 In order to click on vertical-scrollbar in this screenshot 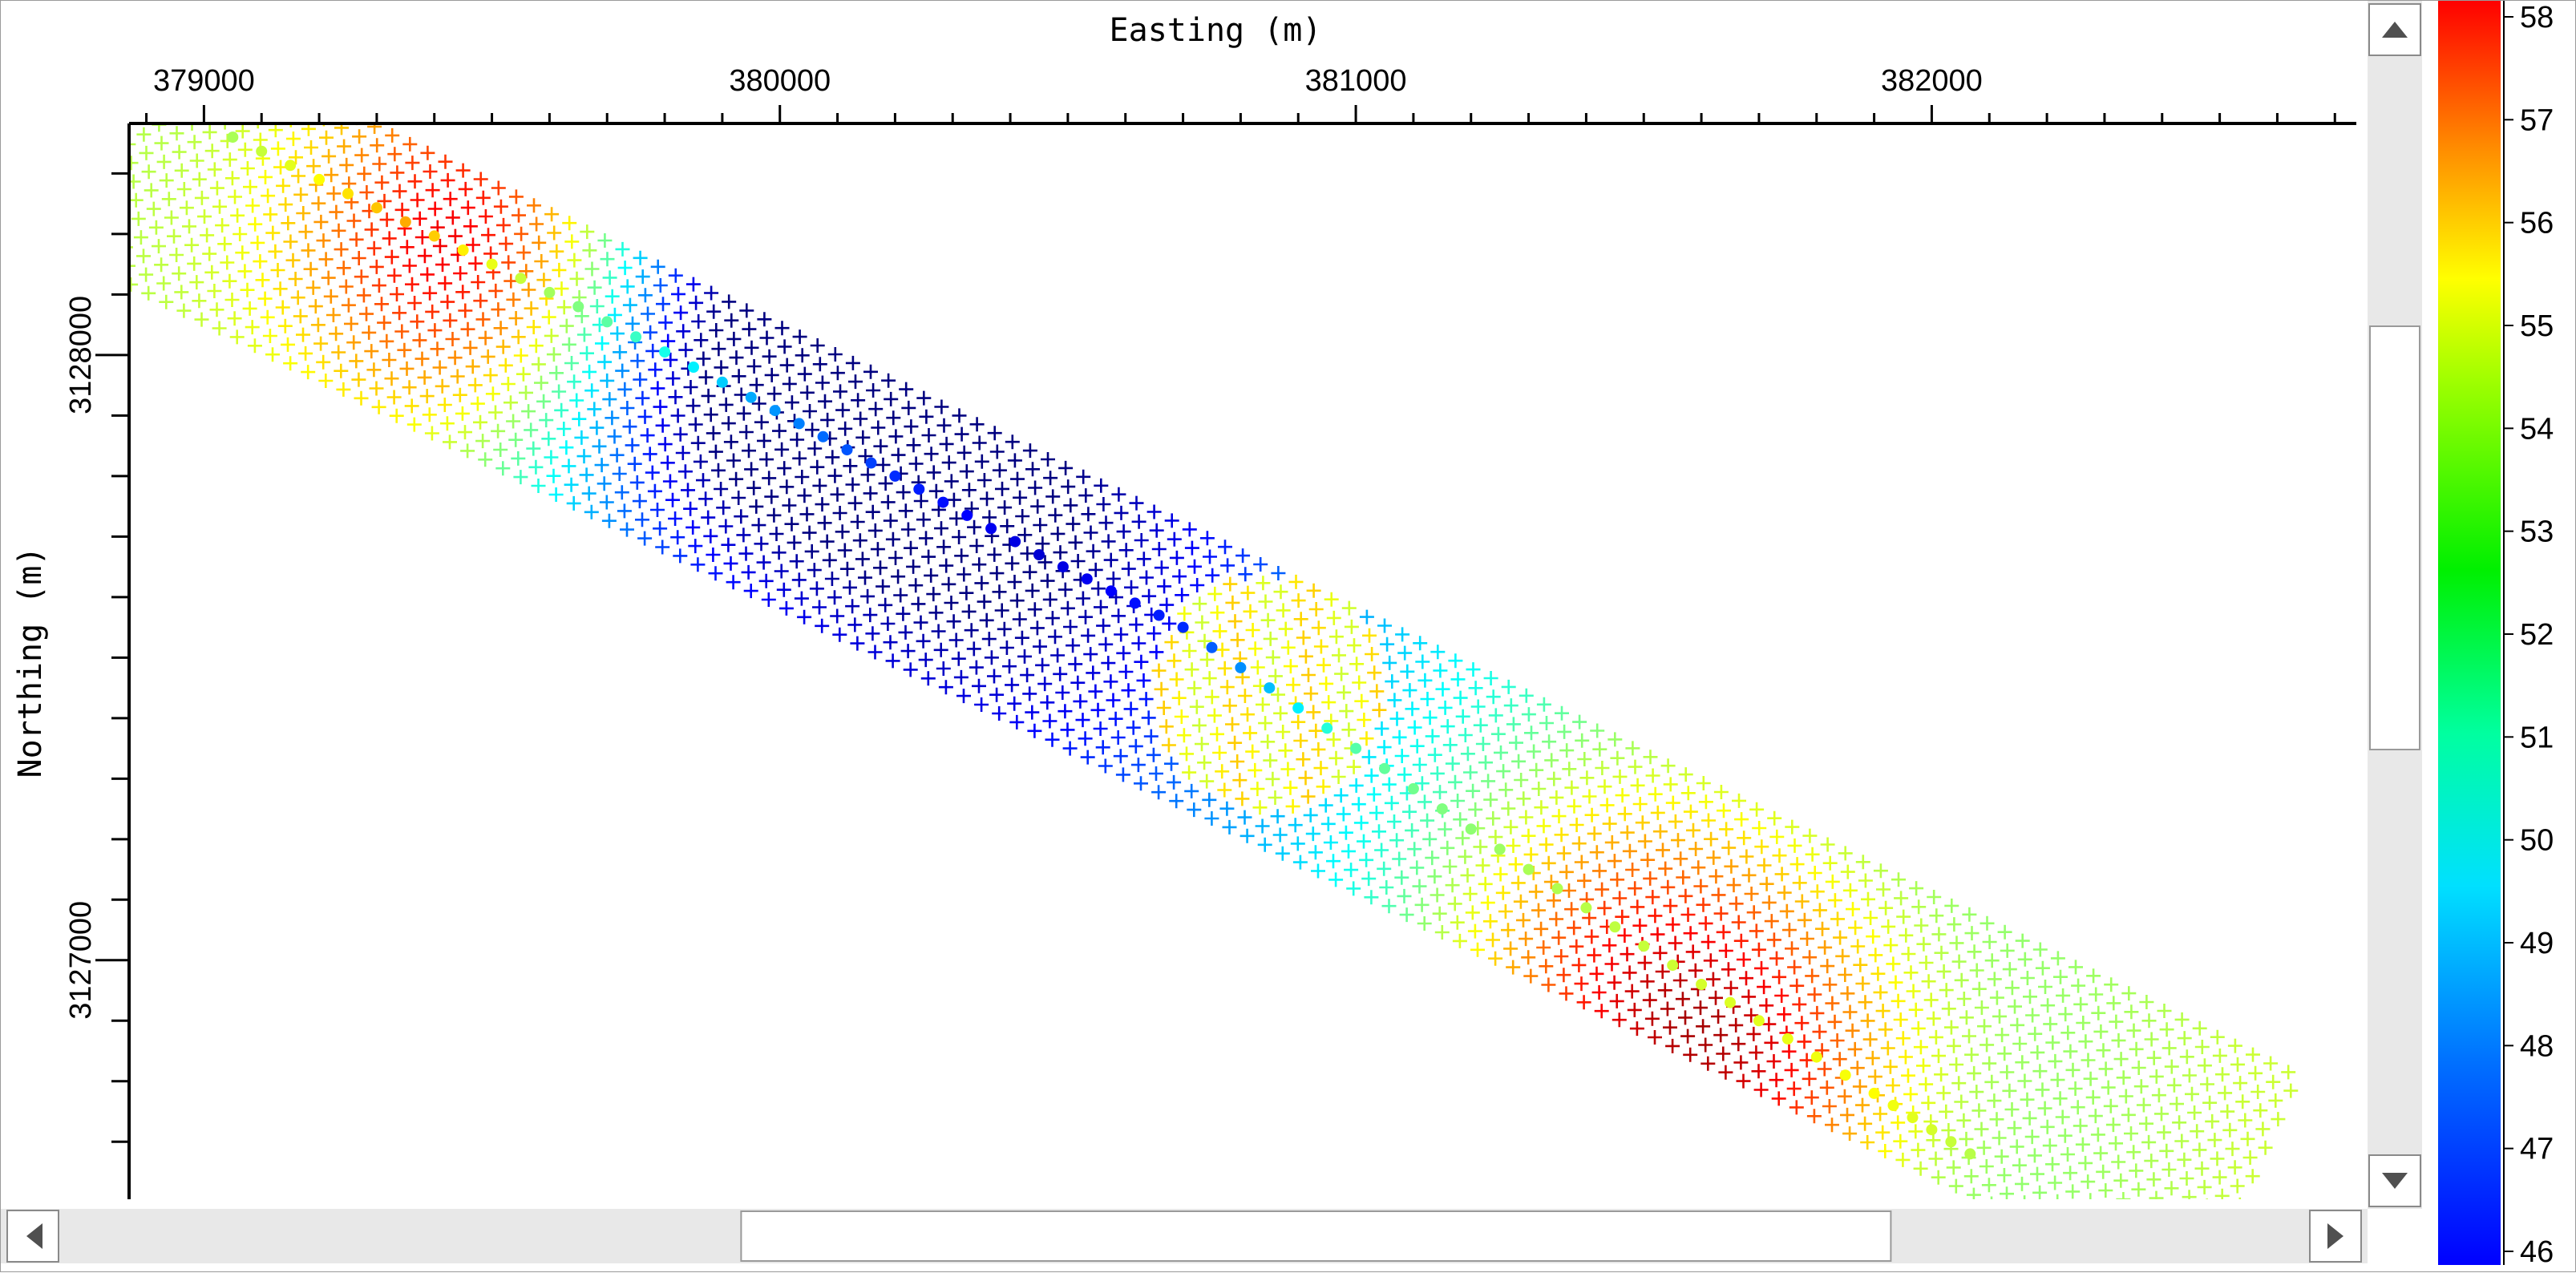, I will do `click(2395, 605)`.